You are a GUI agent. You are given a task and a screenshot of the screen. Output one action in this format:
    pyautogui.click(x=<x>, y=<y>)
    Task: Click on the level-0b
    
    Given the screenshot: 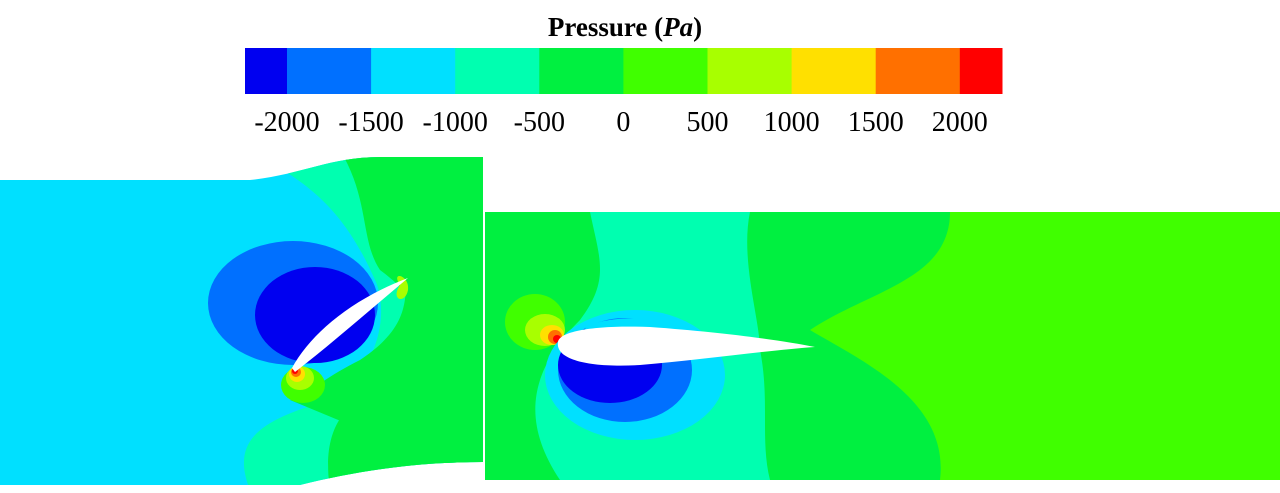 What is the action you would take?
    pyautogui.click(x=386, y=345)
    